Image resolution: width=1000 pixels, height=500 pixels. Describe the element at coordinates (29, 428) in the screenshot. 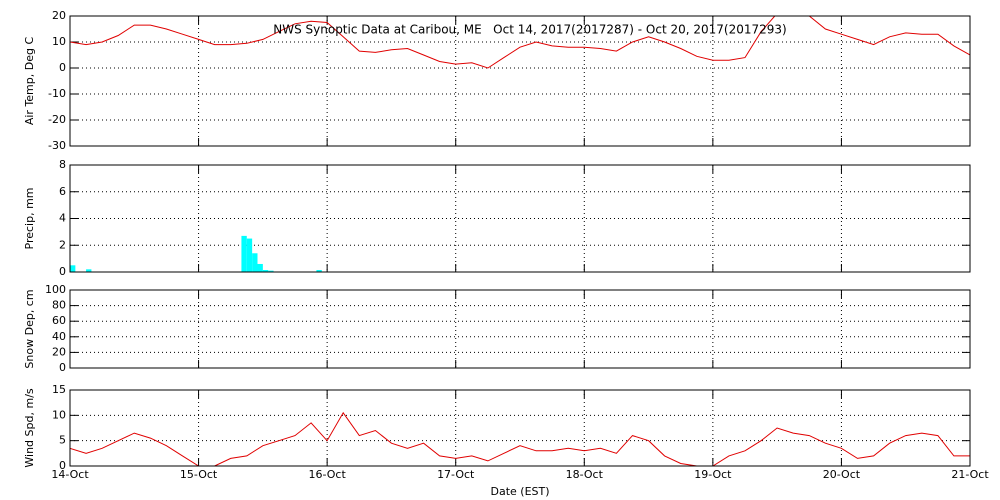

I see `y-axis-label: Wind Spd, m/s` at that location.